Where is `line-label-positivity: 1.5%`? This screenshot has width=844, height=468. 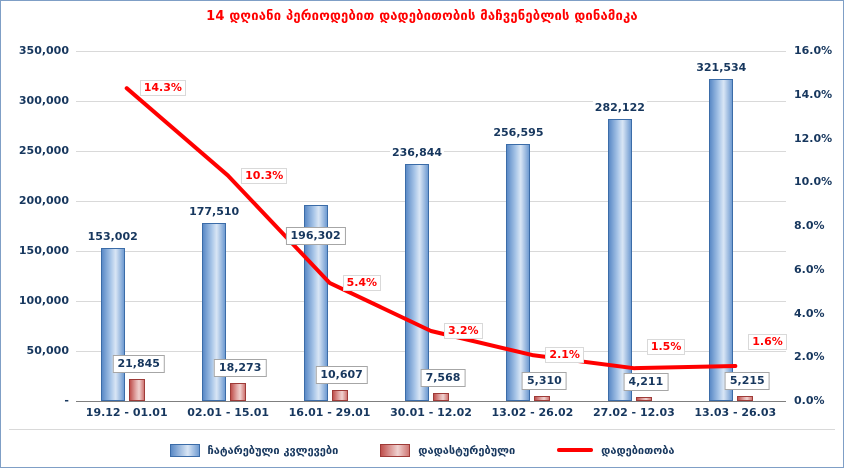
line-label-positivity: 1.5% is located at coordinates (666, 347).